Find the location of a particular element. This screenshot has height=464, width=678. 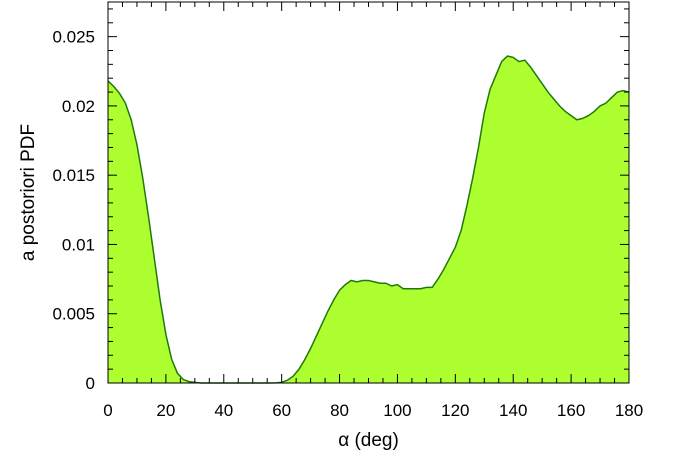

x-tick-label: 80 is located at coordinates (339, 410).